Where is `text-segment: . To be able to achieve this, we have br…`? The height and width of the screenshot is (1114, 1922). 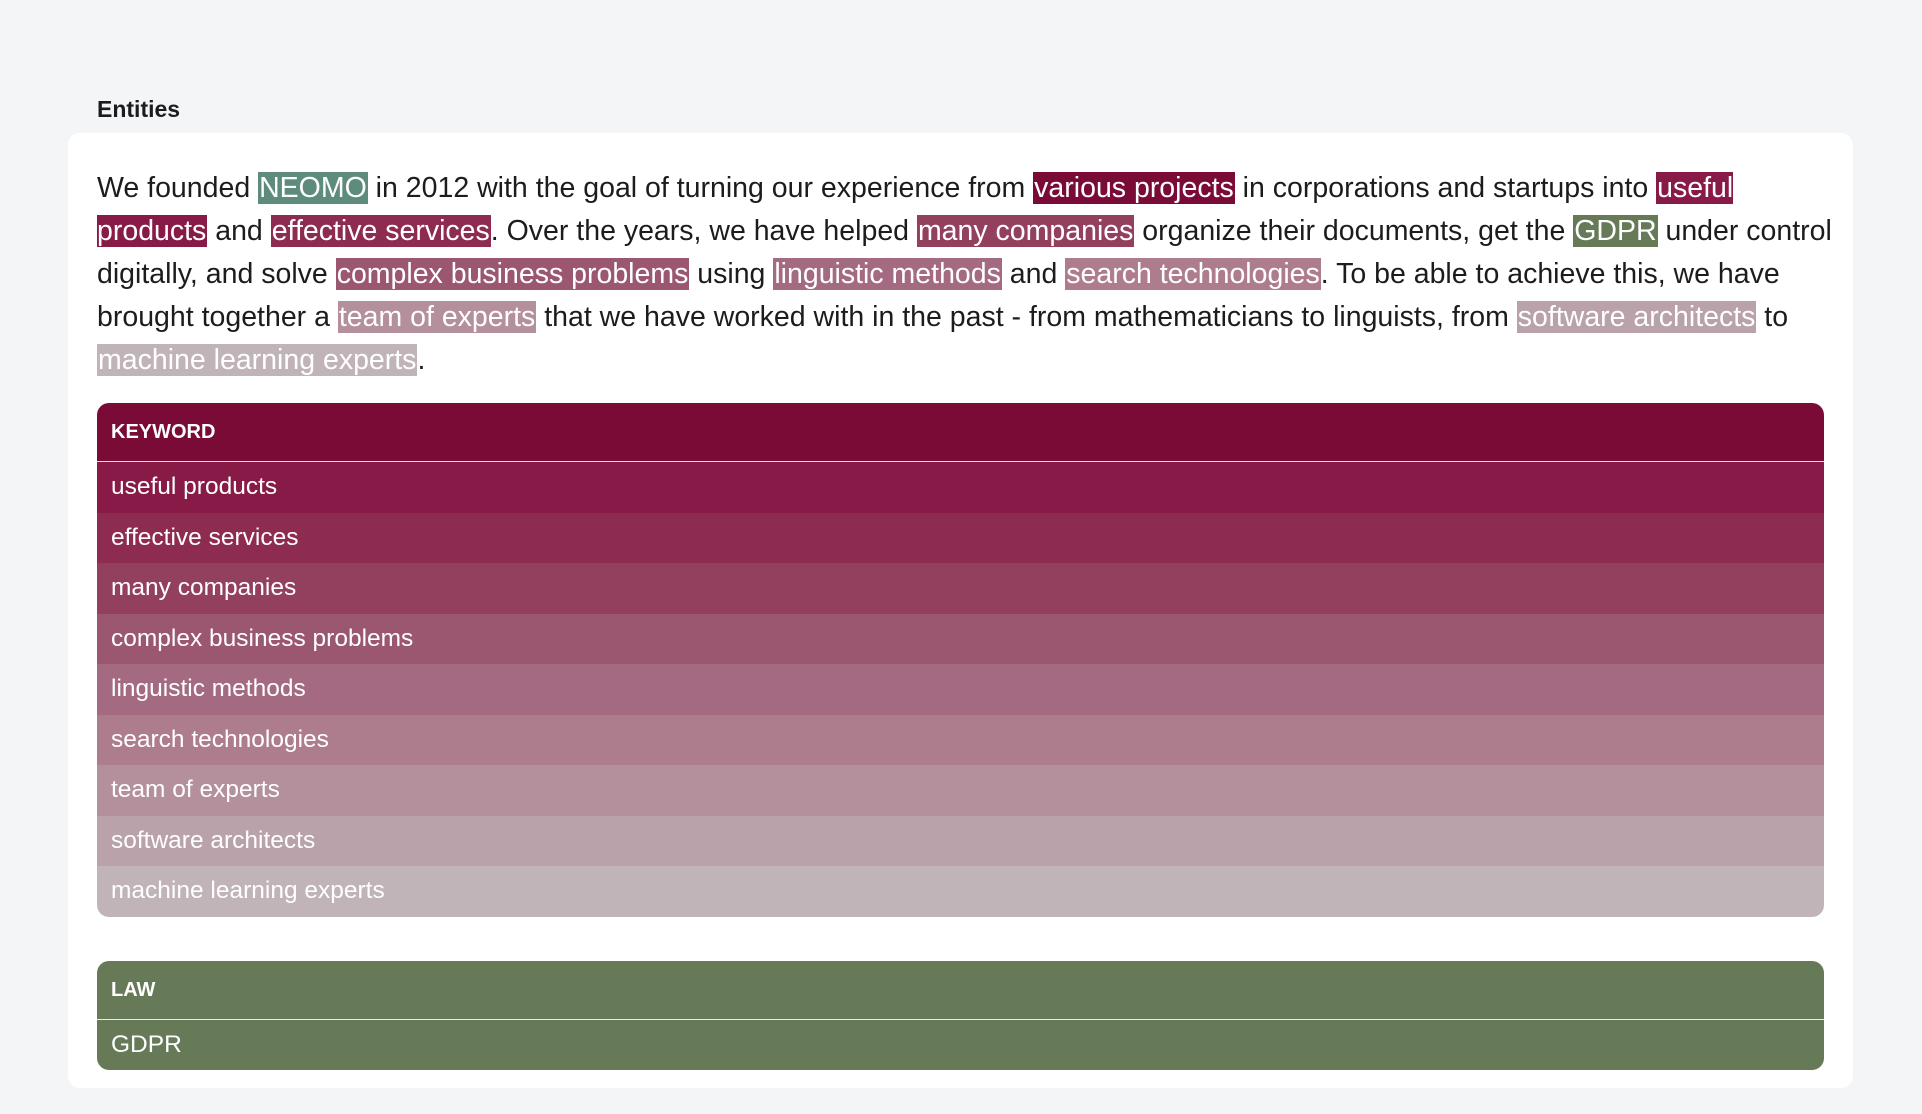
text-segment: . To be able to achieve this, we have br… is located at coordinates (938, 295).